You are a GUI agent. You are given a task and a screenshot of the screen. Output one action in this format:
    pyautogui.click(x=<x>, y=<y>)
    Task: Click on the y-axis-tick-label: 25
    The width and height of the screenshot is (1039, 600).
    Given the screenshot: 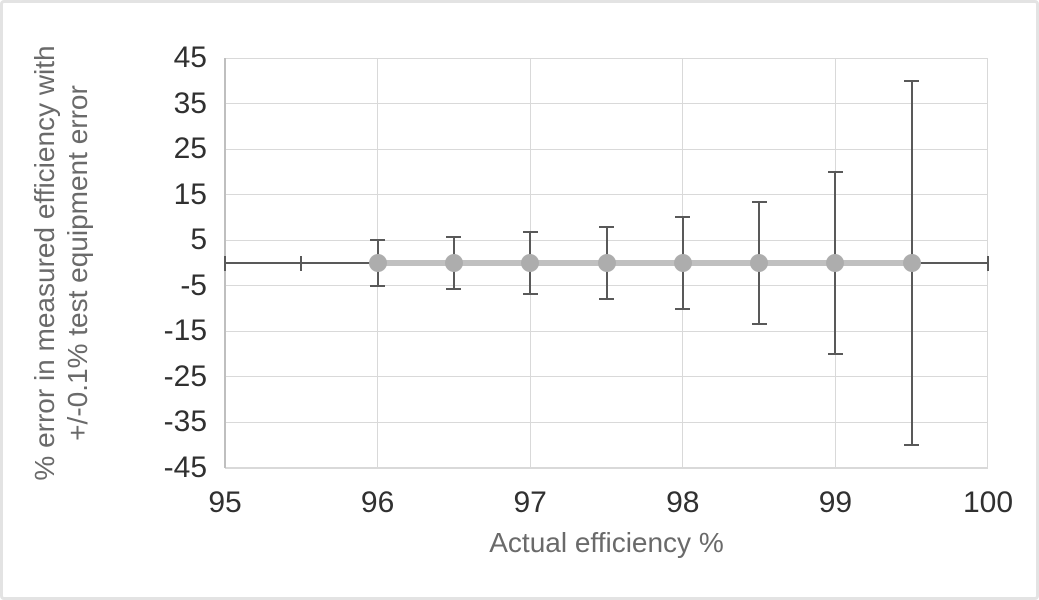 What is the action you would take?
    pyautogui.click(x=190, y=149)
    